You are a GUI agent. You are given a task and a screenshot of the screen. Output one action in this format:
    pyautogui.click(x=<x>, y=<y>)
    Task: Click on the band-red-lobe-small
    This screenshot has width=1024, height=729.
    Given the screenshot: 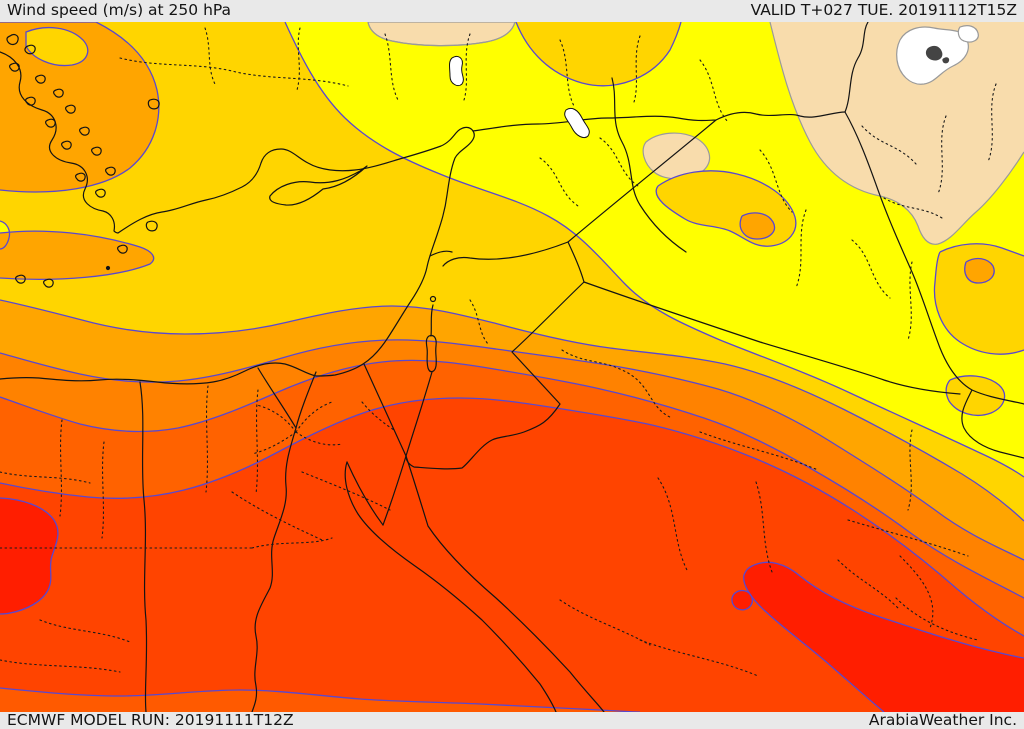 What is the action you would take?
    pyautogui.click(x=742, y=600)
    